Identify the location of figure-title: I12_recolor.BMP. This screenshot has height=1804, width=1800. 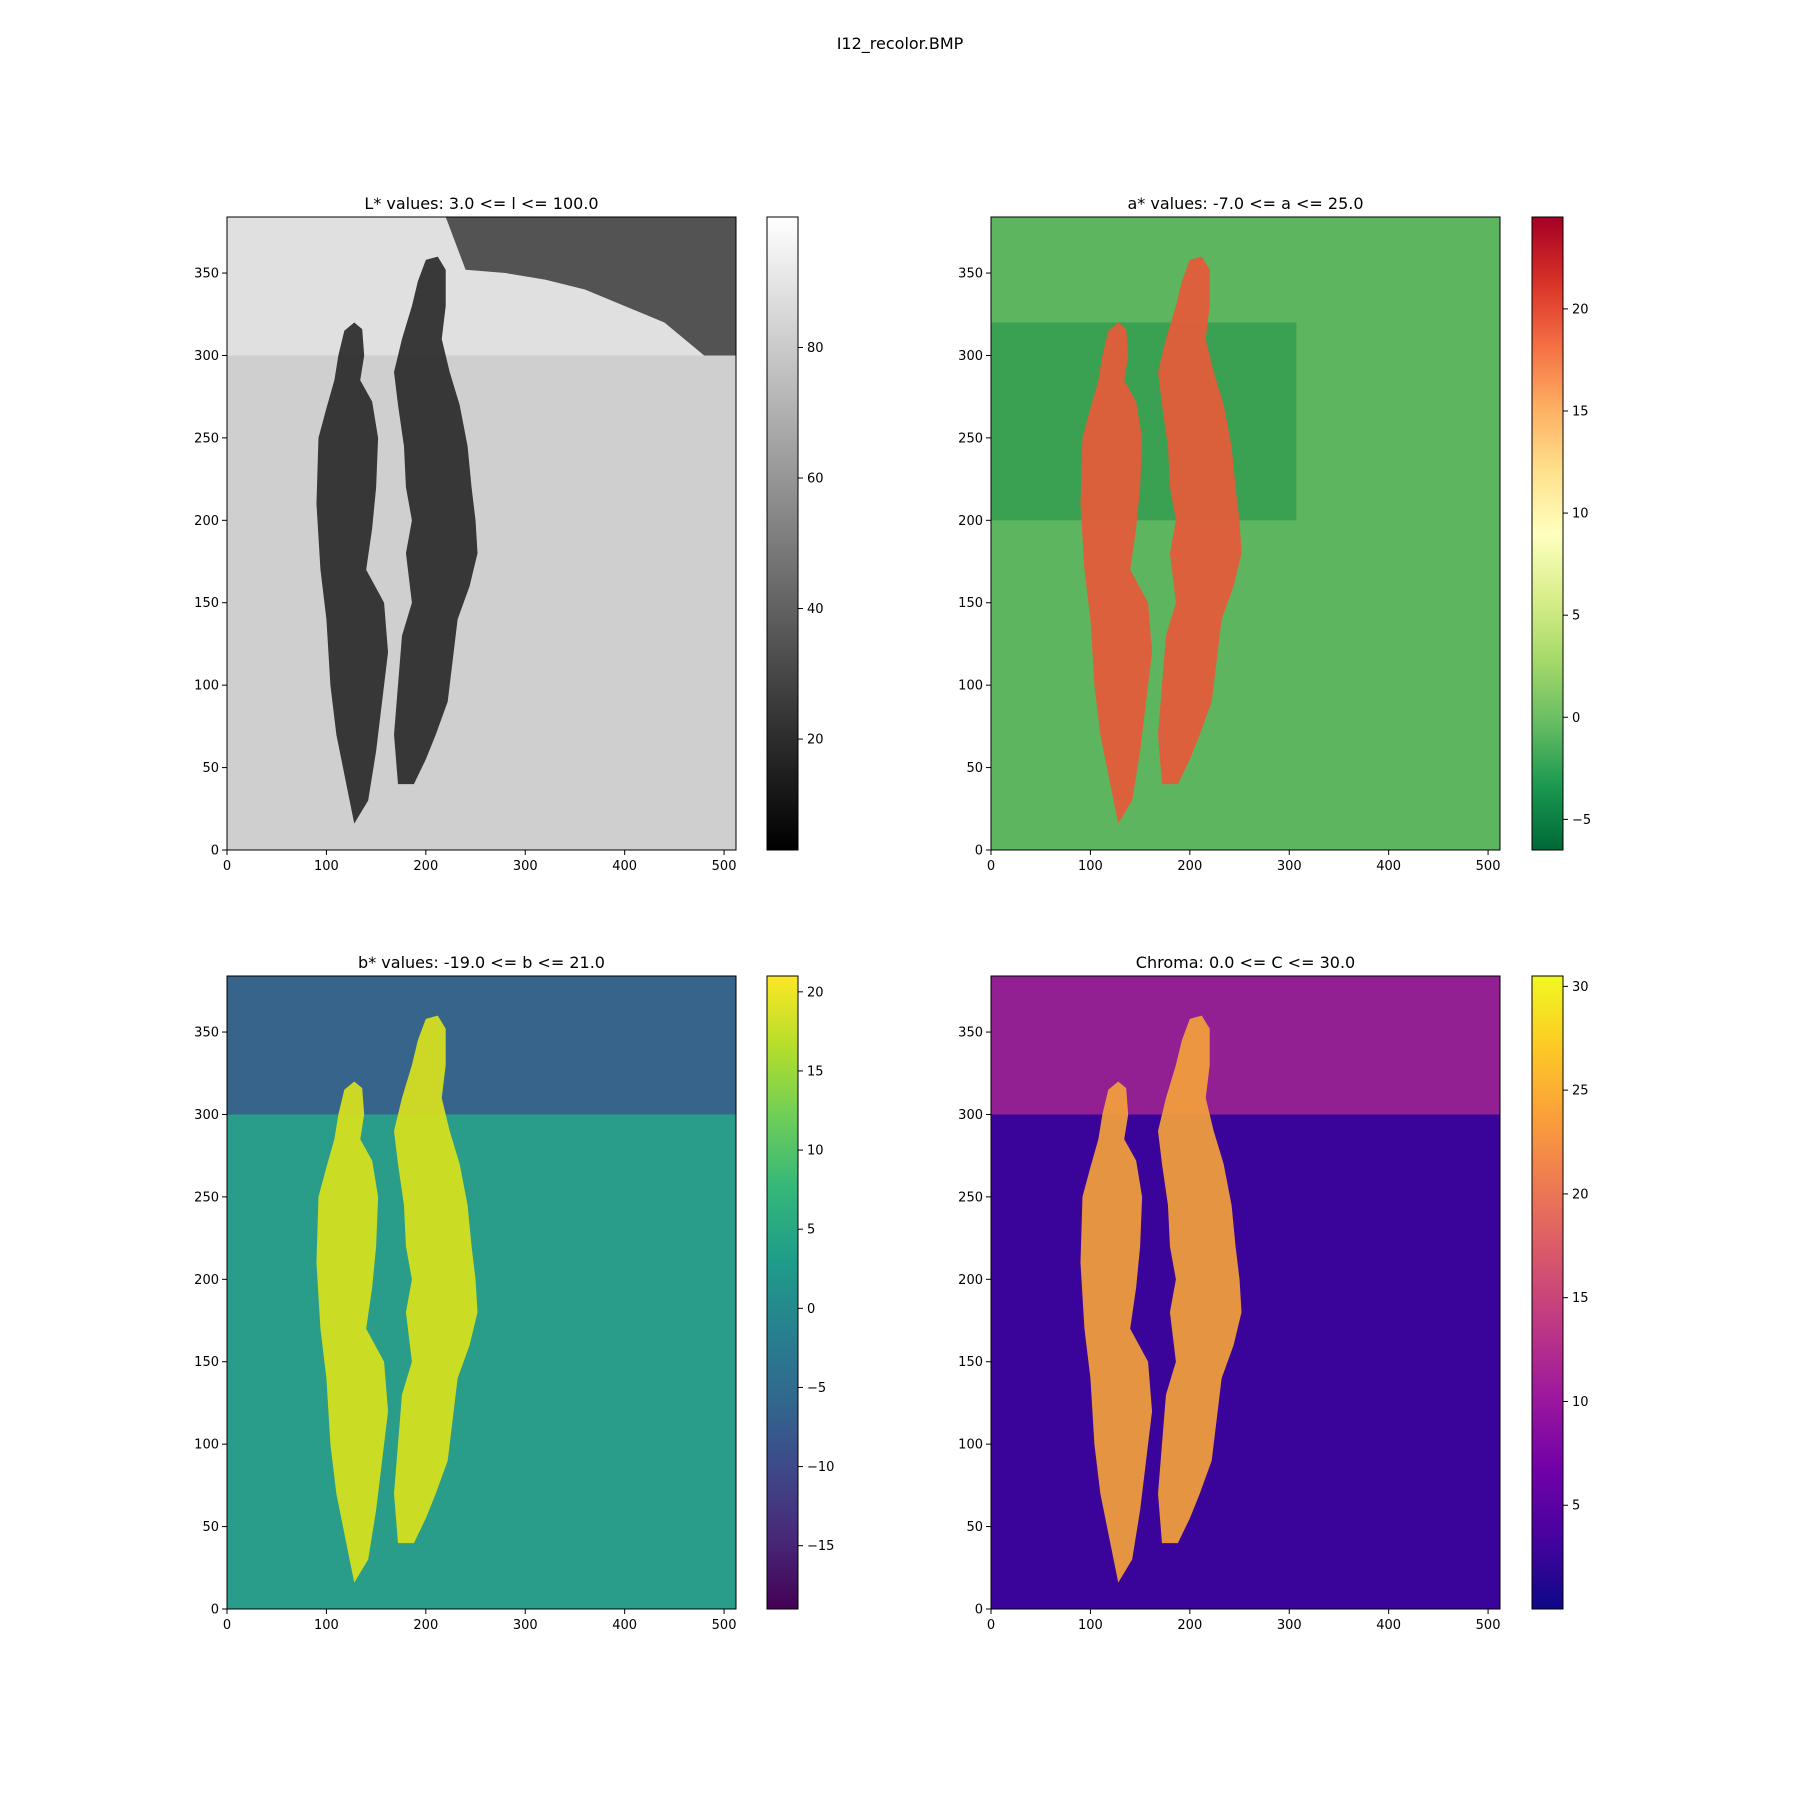
(900, 43).